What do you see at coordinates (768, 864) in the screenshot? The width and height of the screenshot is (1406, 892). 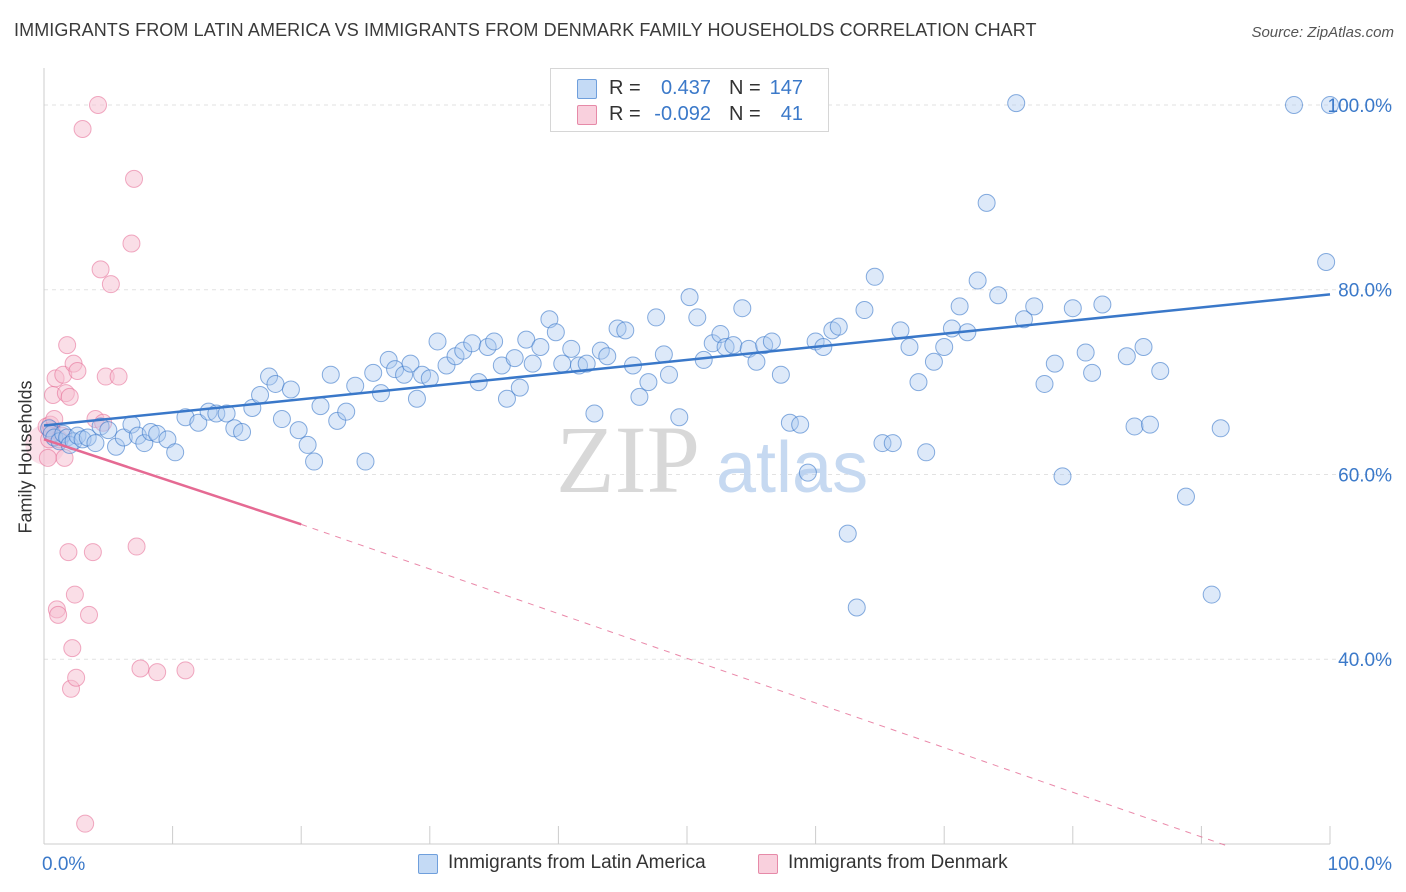 I see `bottom-legend-swatch-pink` at bounding box center [768, 864].